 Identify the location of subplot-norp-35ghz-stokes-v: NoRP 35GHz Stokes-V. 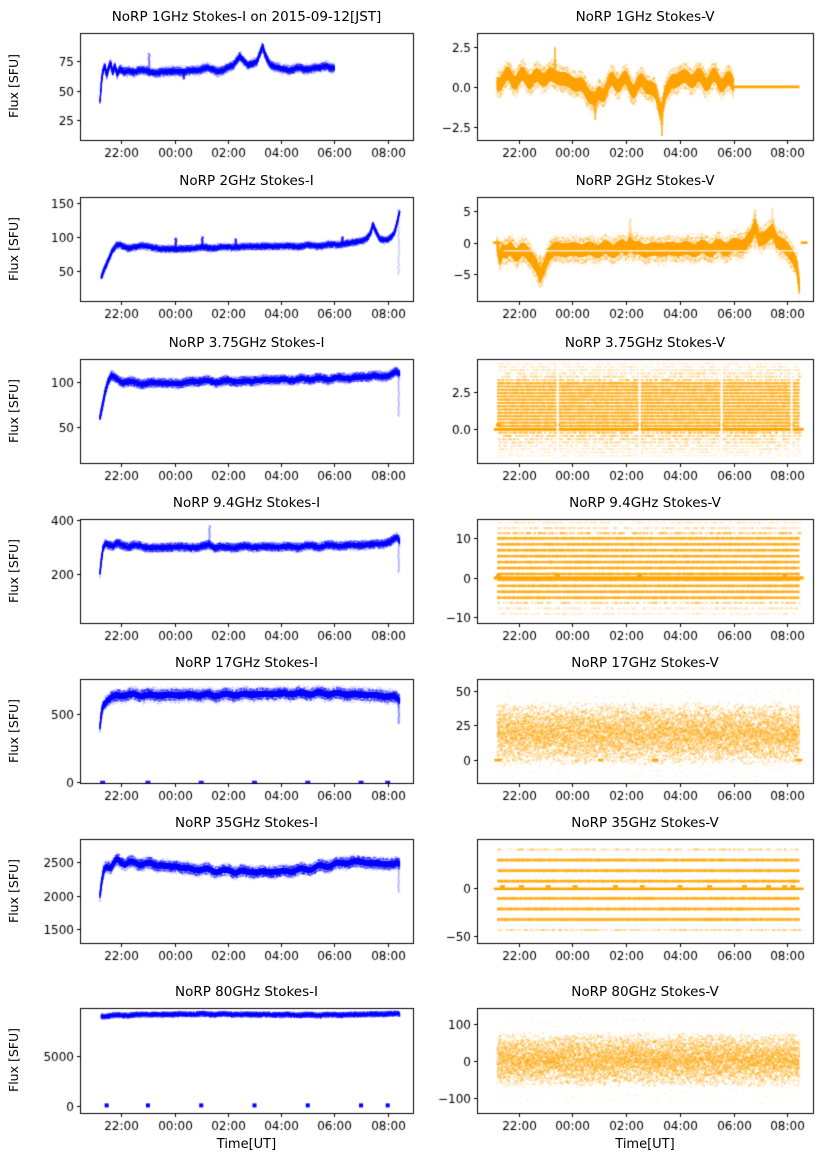
(623, 886).